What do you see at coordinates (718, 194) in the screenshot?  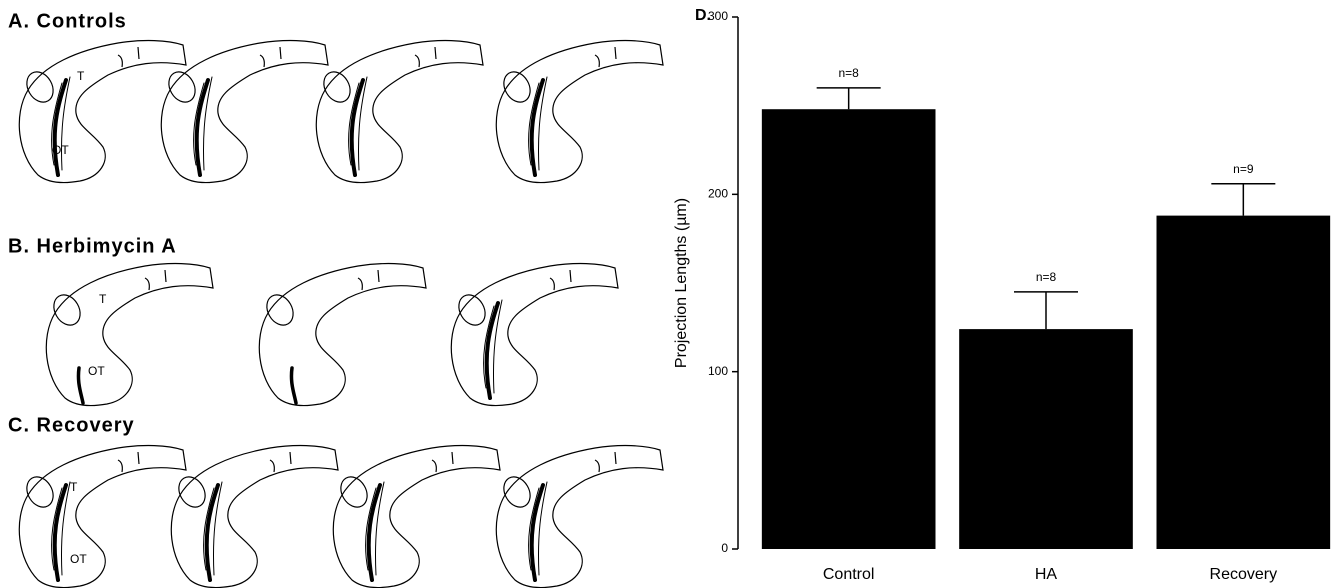 I see `y-tick-label: 200` at bounding box center [718, 194].